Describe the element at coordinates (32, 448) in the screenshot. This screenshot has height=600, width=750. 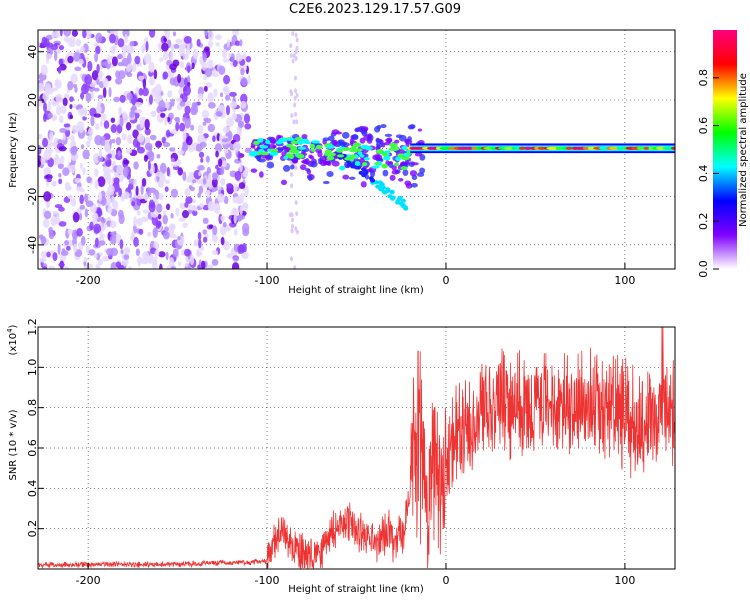
I see `snr-y-tick-label: 0.6` at that location.